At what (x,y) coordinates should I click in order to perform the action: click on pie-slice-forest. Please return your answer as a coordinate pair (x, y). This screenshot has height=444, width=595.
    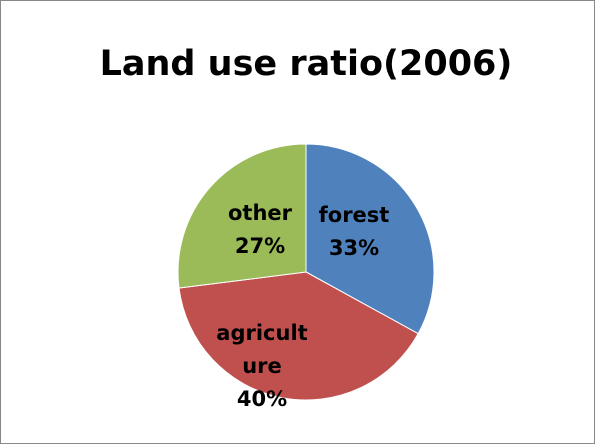
    Looking at the image, I should click on (370, 239).